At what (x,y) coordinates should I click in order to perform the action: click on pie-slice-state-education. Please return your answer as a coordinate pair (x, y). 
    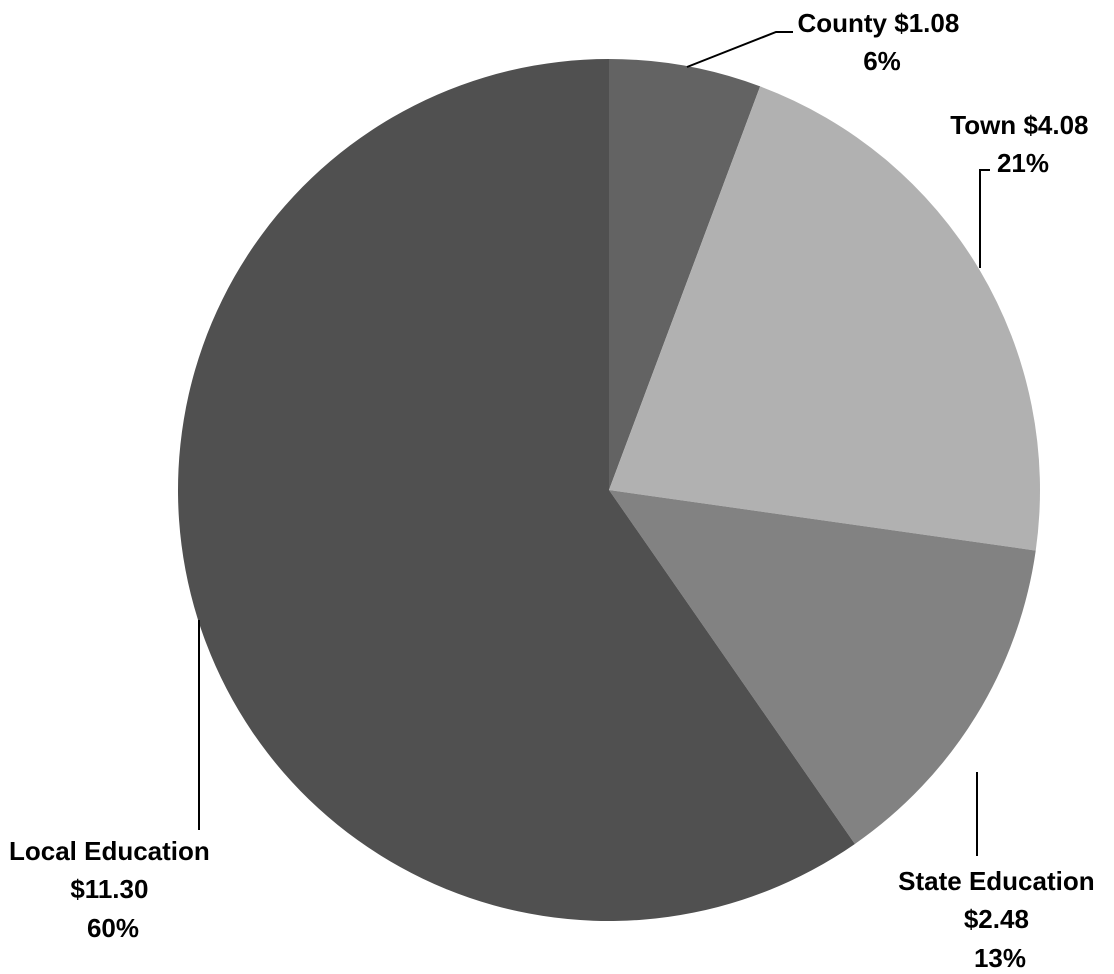
    Looking at the image, I should click on (822, 667).